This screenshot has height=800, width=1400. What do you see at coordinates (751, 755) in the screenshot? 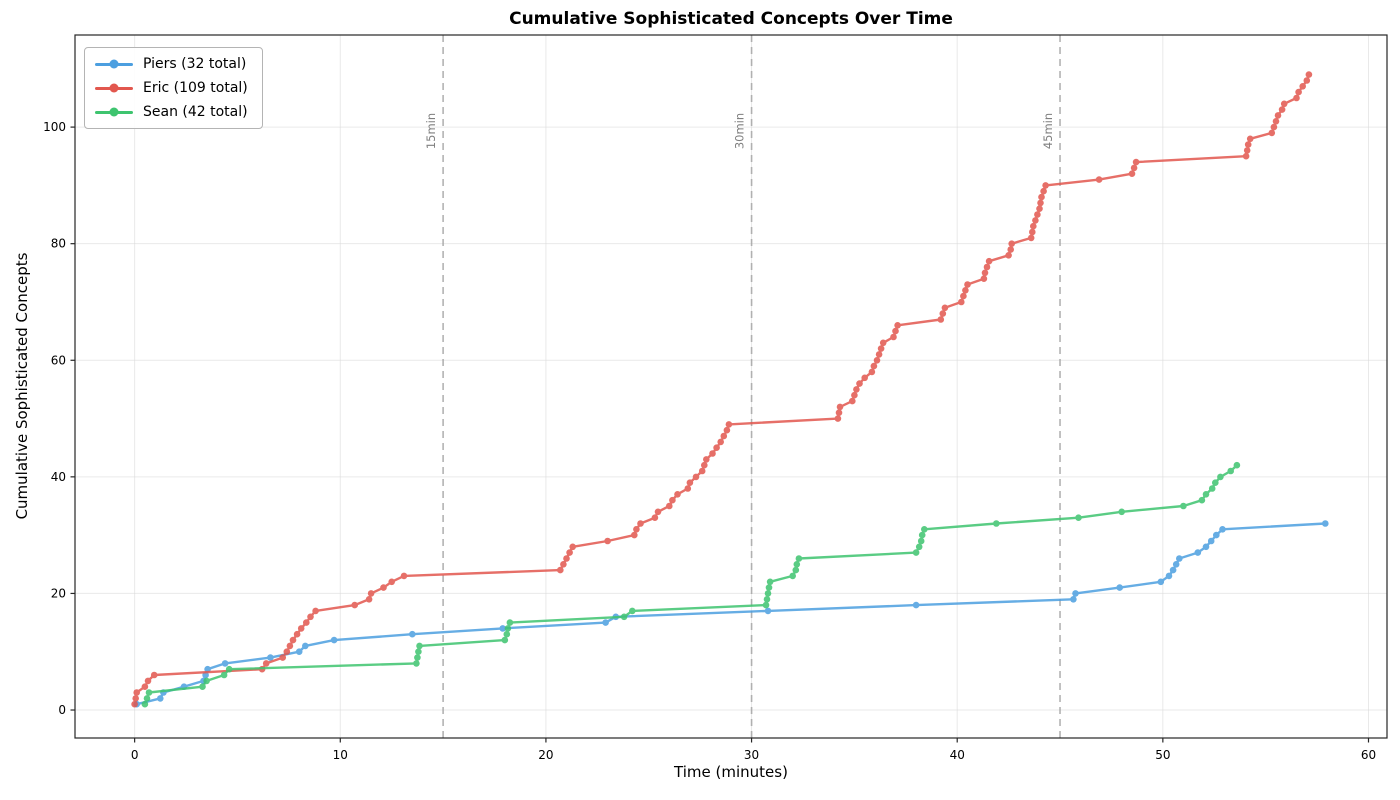
I see `x-tick-label: 30` at bounding box center [751, 755].